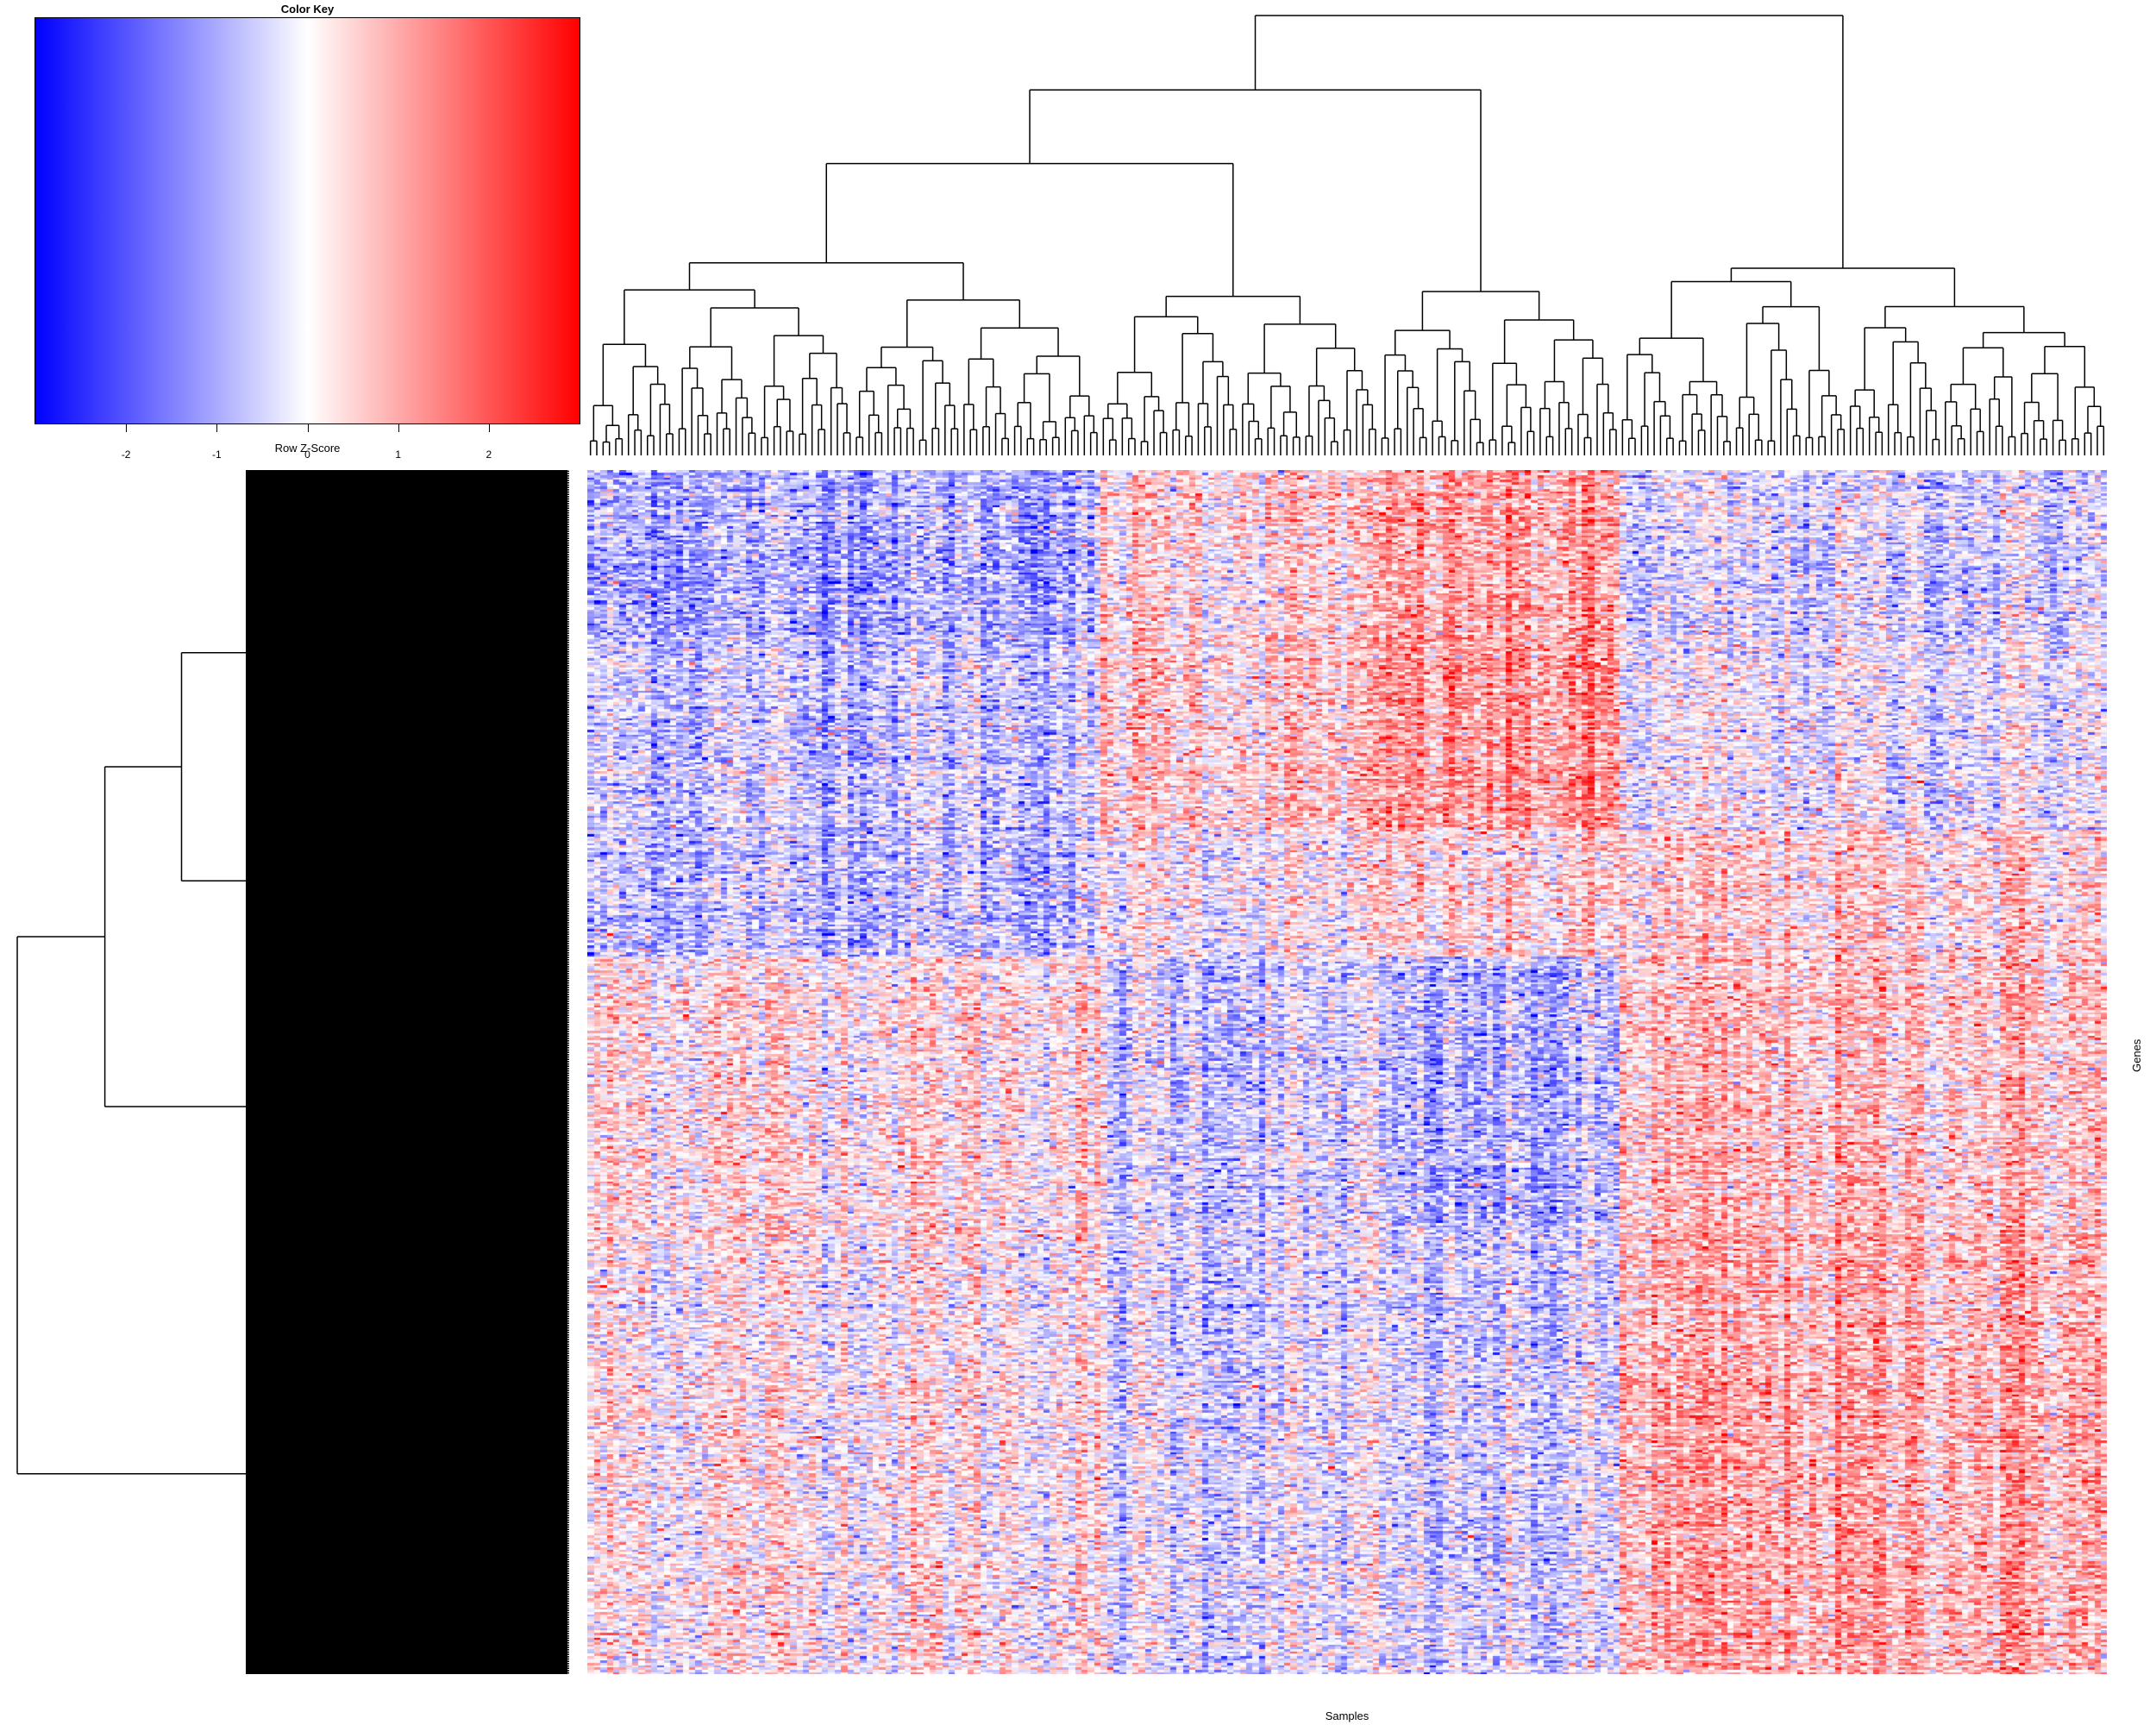  I want to click on y-axis-label: Genes, so click(2136, 1055).